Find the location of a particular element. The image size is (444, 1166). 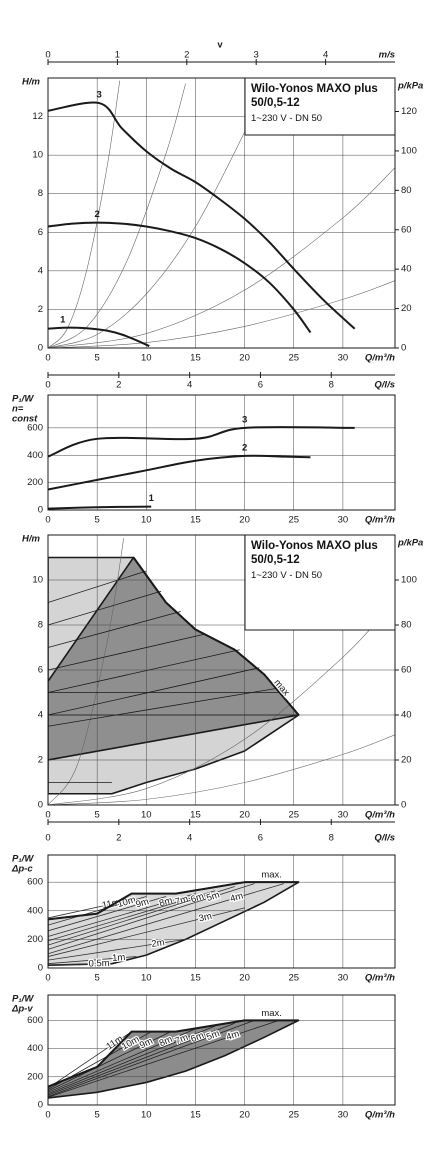

y2-tick-label: 0 is located at coordinates (403, 348).